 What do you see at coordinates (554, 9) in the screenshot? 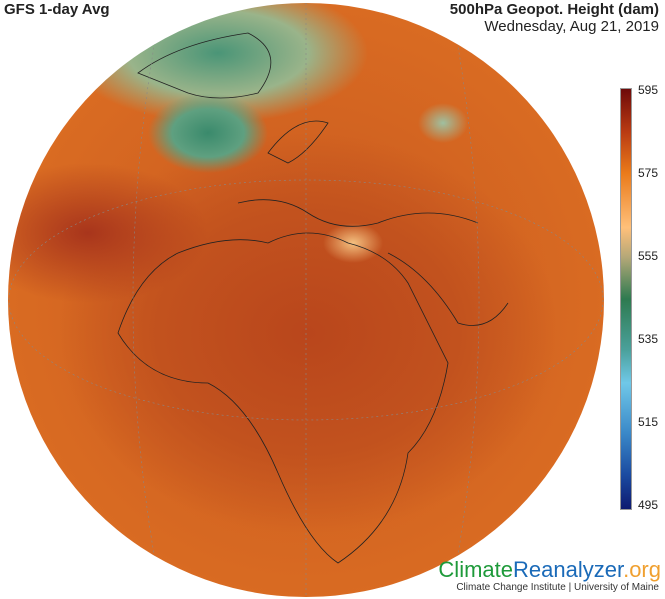
I see `variable-title: 500hPa Geopot. Height (dam)` at bounding box center [554, 9].